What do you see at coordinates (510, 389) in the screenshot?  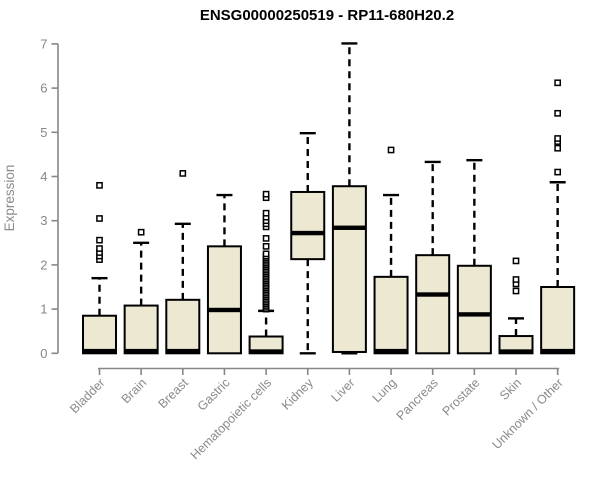 I see `x-tick-label: Skin` at bounding box center [510, 389].